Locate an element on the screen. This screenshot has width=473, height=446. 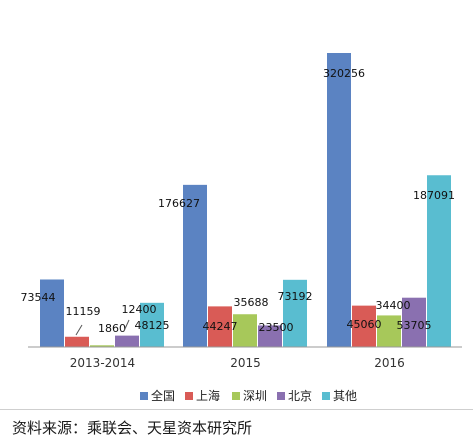
data-label-北京-2015: 23500 is located at coordinates (276, 327).